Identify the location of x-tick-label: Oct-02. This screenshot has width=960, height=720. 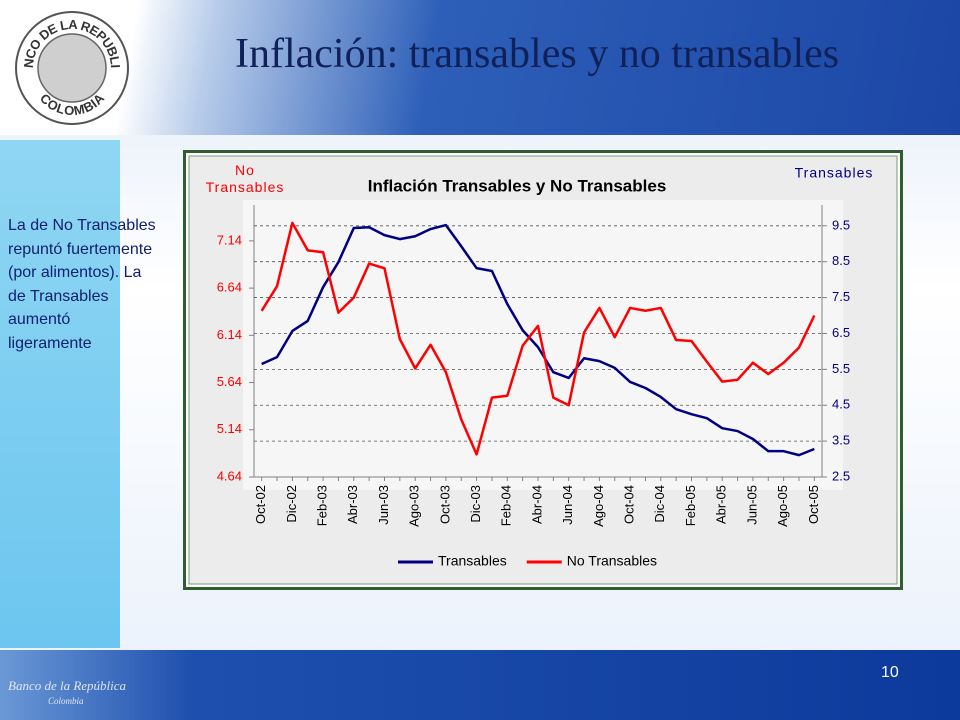
(260, 504).